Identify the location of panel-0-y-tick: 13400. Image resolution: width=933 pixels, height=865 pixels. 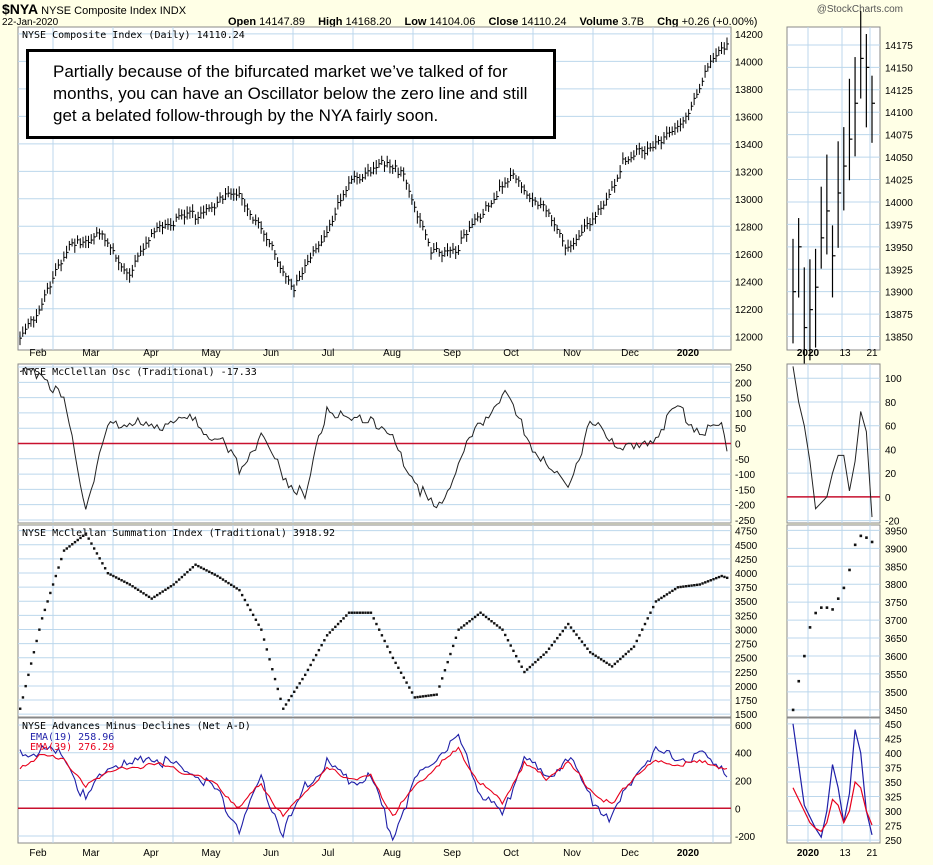
(749, 145).